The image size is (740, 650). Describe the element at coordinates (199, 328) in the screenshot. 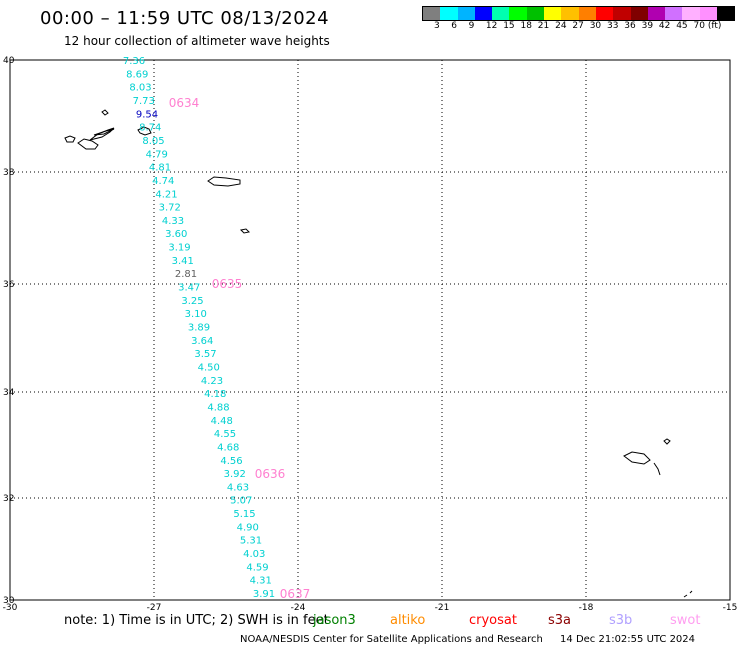

I see `swh-value: 3.89` at that location.